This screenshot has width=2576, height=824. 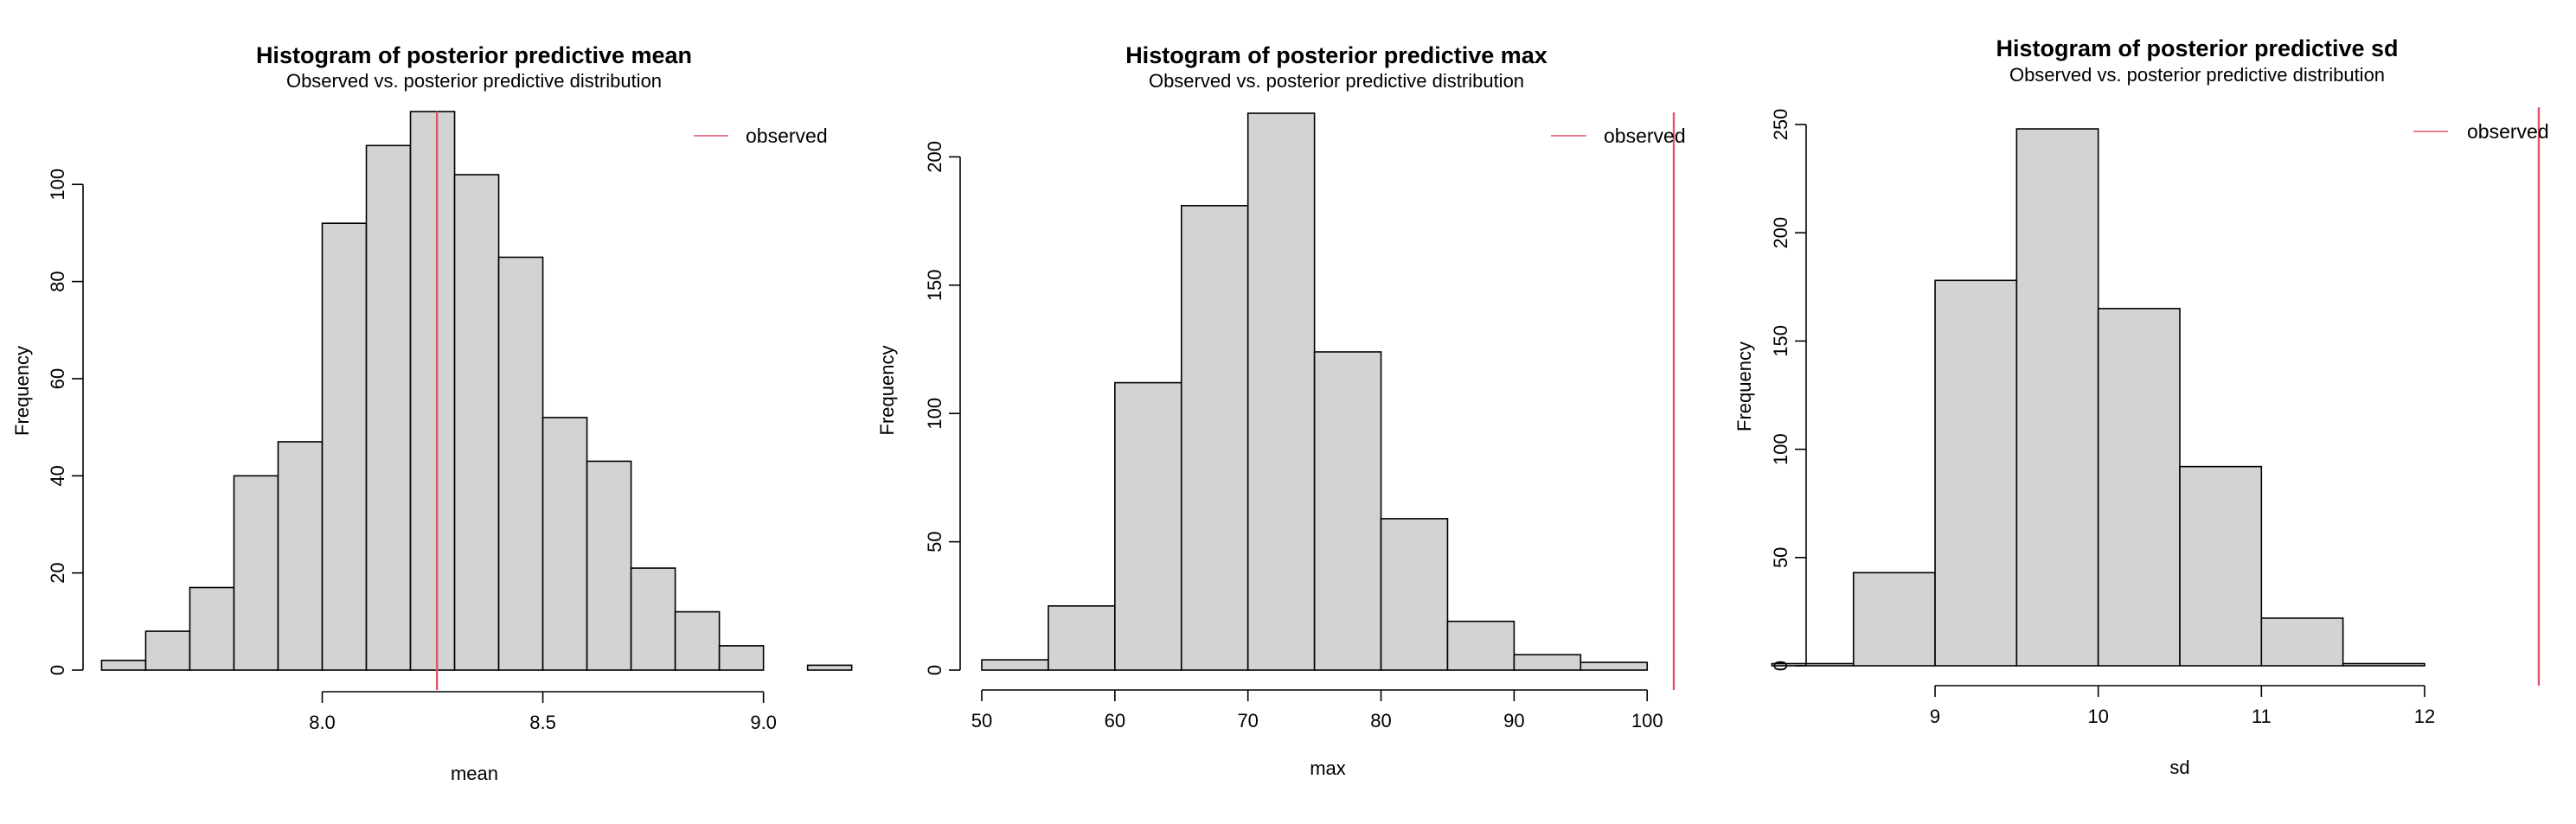 What do you see at coordinates (474, 55) in the screenshot?
I see `chart-title: Histogram of posterior predictive mean` at bounding box center [474, 55].